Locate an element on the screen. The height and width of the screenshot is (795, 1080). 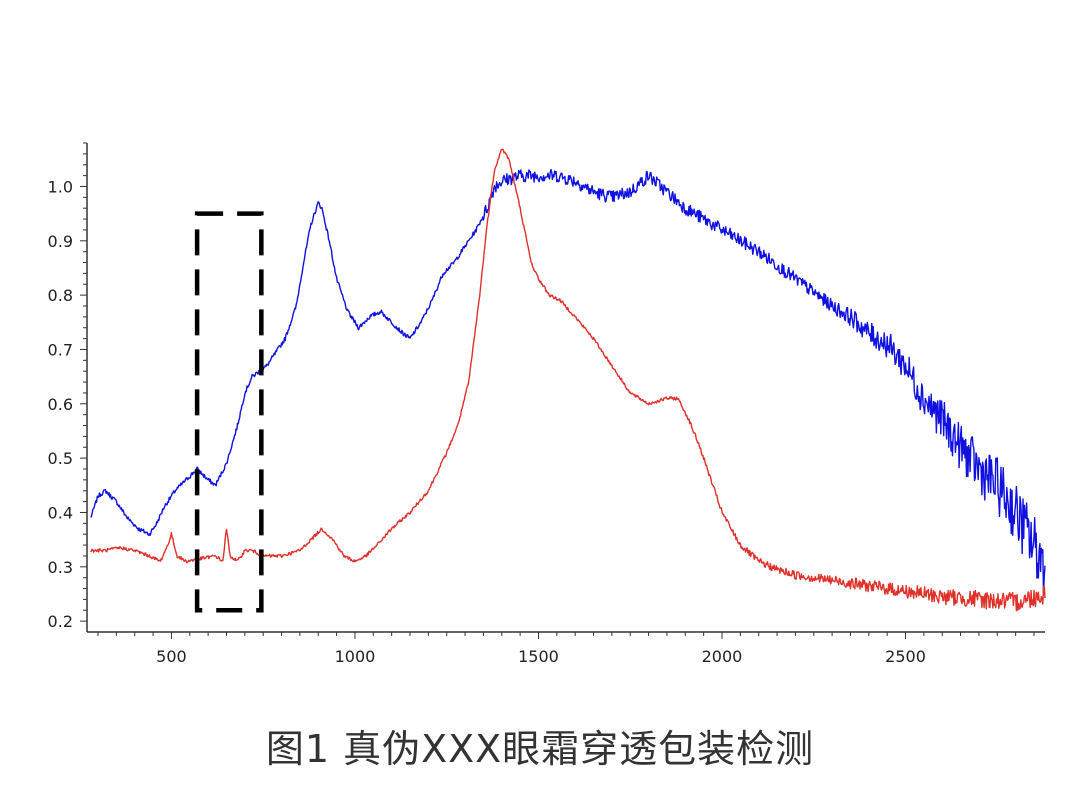
x-tick-label: 500 is located at coordinates (171, 656).